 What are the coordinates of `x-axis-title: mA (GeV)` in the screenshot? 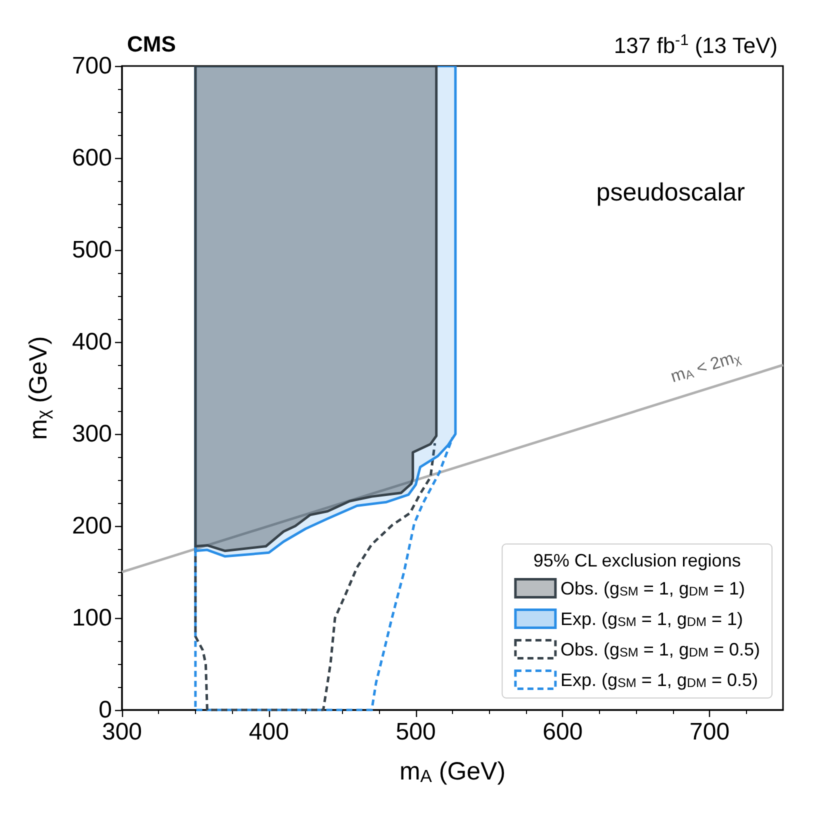 It's located at (452, 771).